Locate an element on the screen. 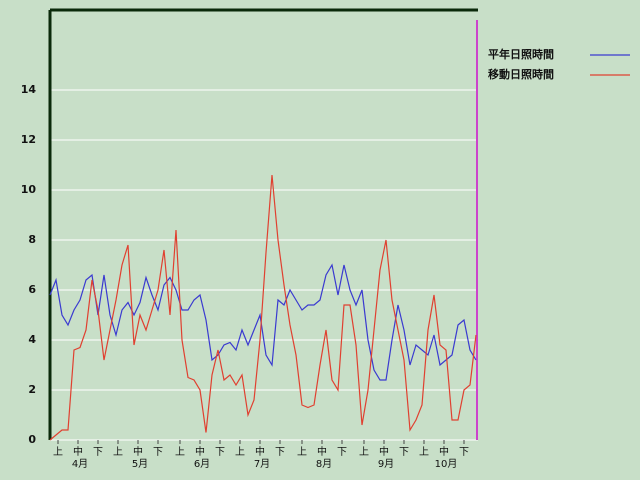  y-tick-label: 4 is located at coordinates (32, 339).